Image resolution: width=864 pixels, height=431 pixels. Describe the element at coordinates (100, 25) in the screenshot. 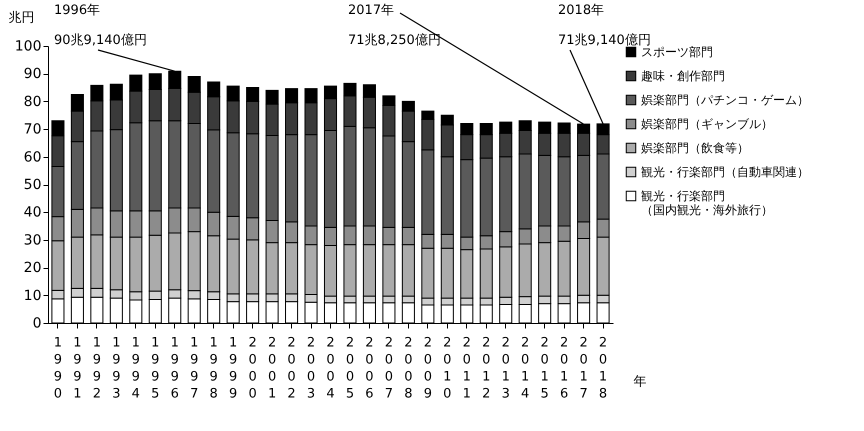

I see `annotation: 1996年 90兆9,140億円` at that location.